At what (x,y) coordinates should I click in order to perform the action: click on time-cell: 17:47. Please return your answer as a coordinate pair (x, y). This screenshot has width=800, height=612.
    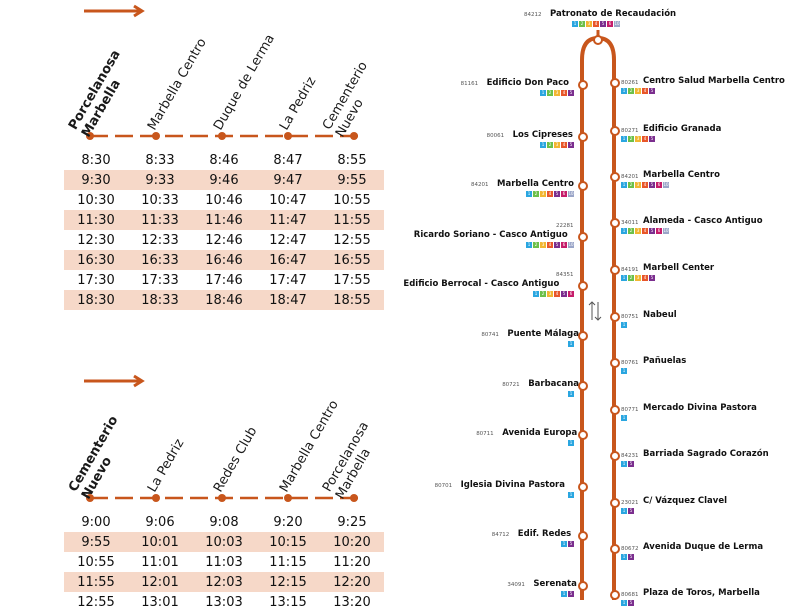
    Looking at the image, I should click on (288, 280).